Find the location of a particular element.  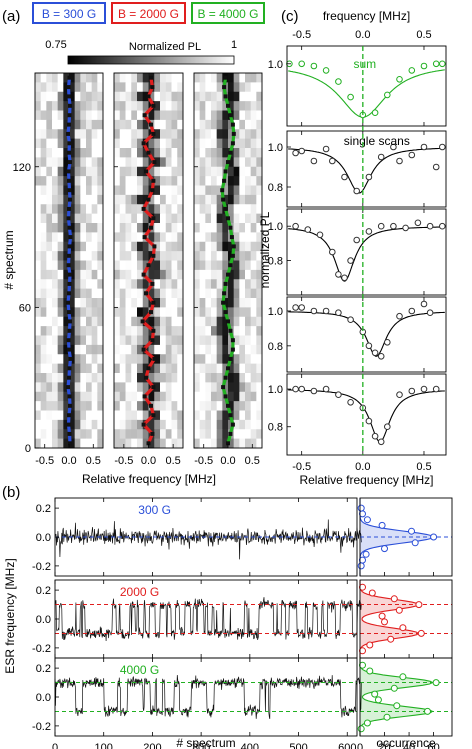

heatmap-subplot-3: B = 4000 G-0.5 0.0 0.5 is located at coordinates (228, 234).